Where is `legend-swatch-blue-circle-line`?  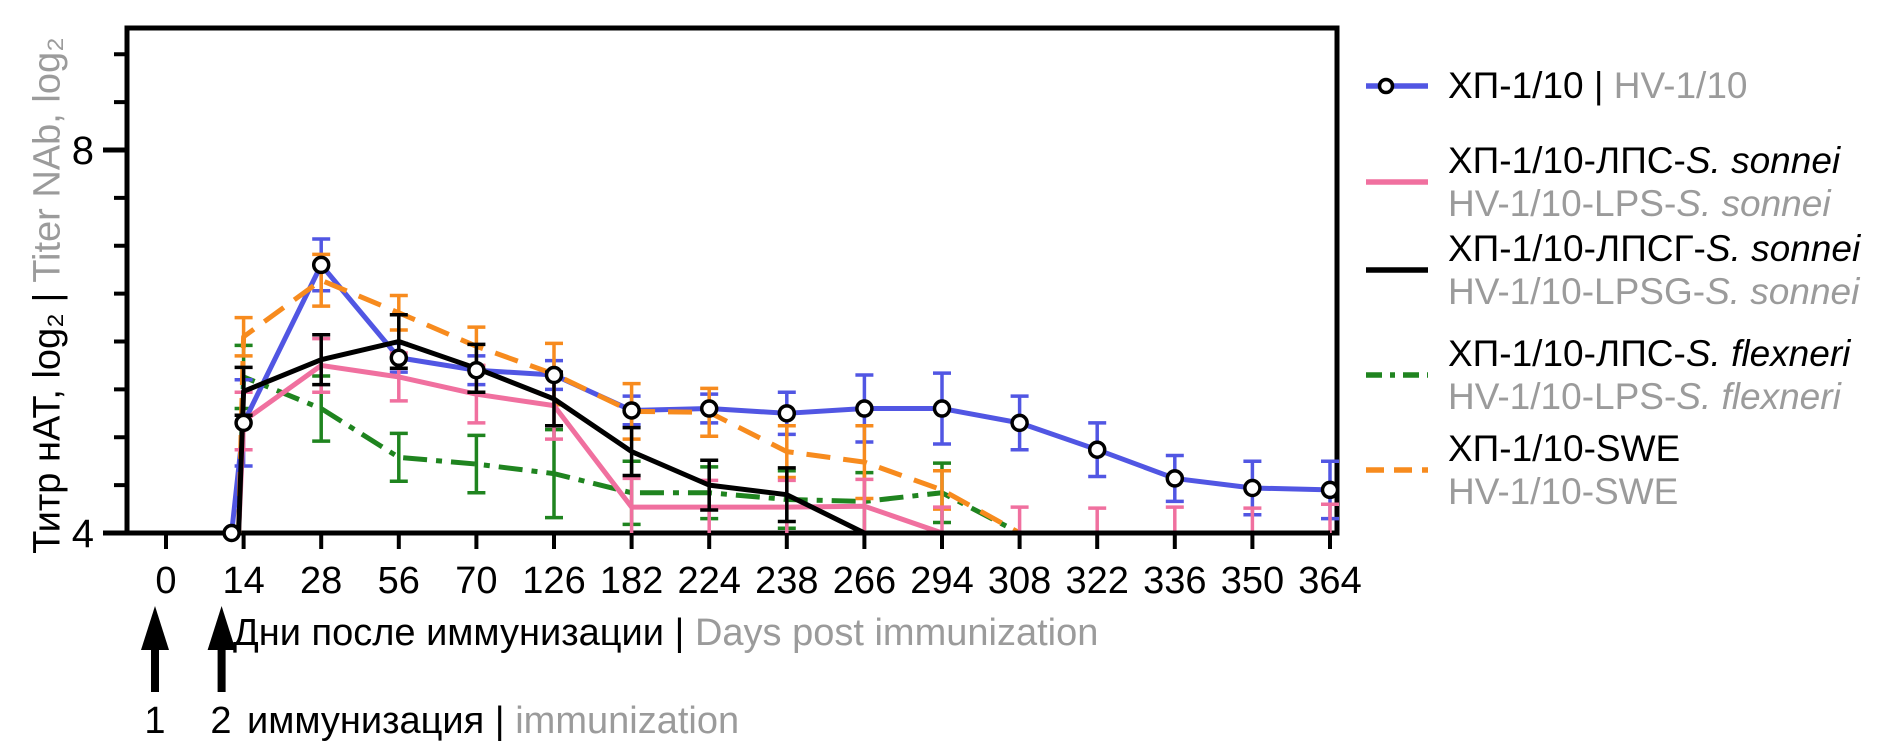 legend-swatch-blue-circle-line is located at coordinates (1397, 86).